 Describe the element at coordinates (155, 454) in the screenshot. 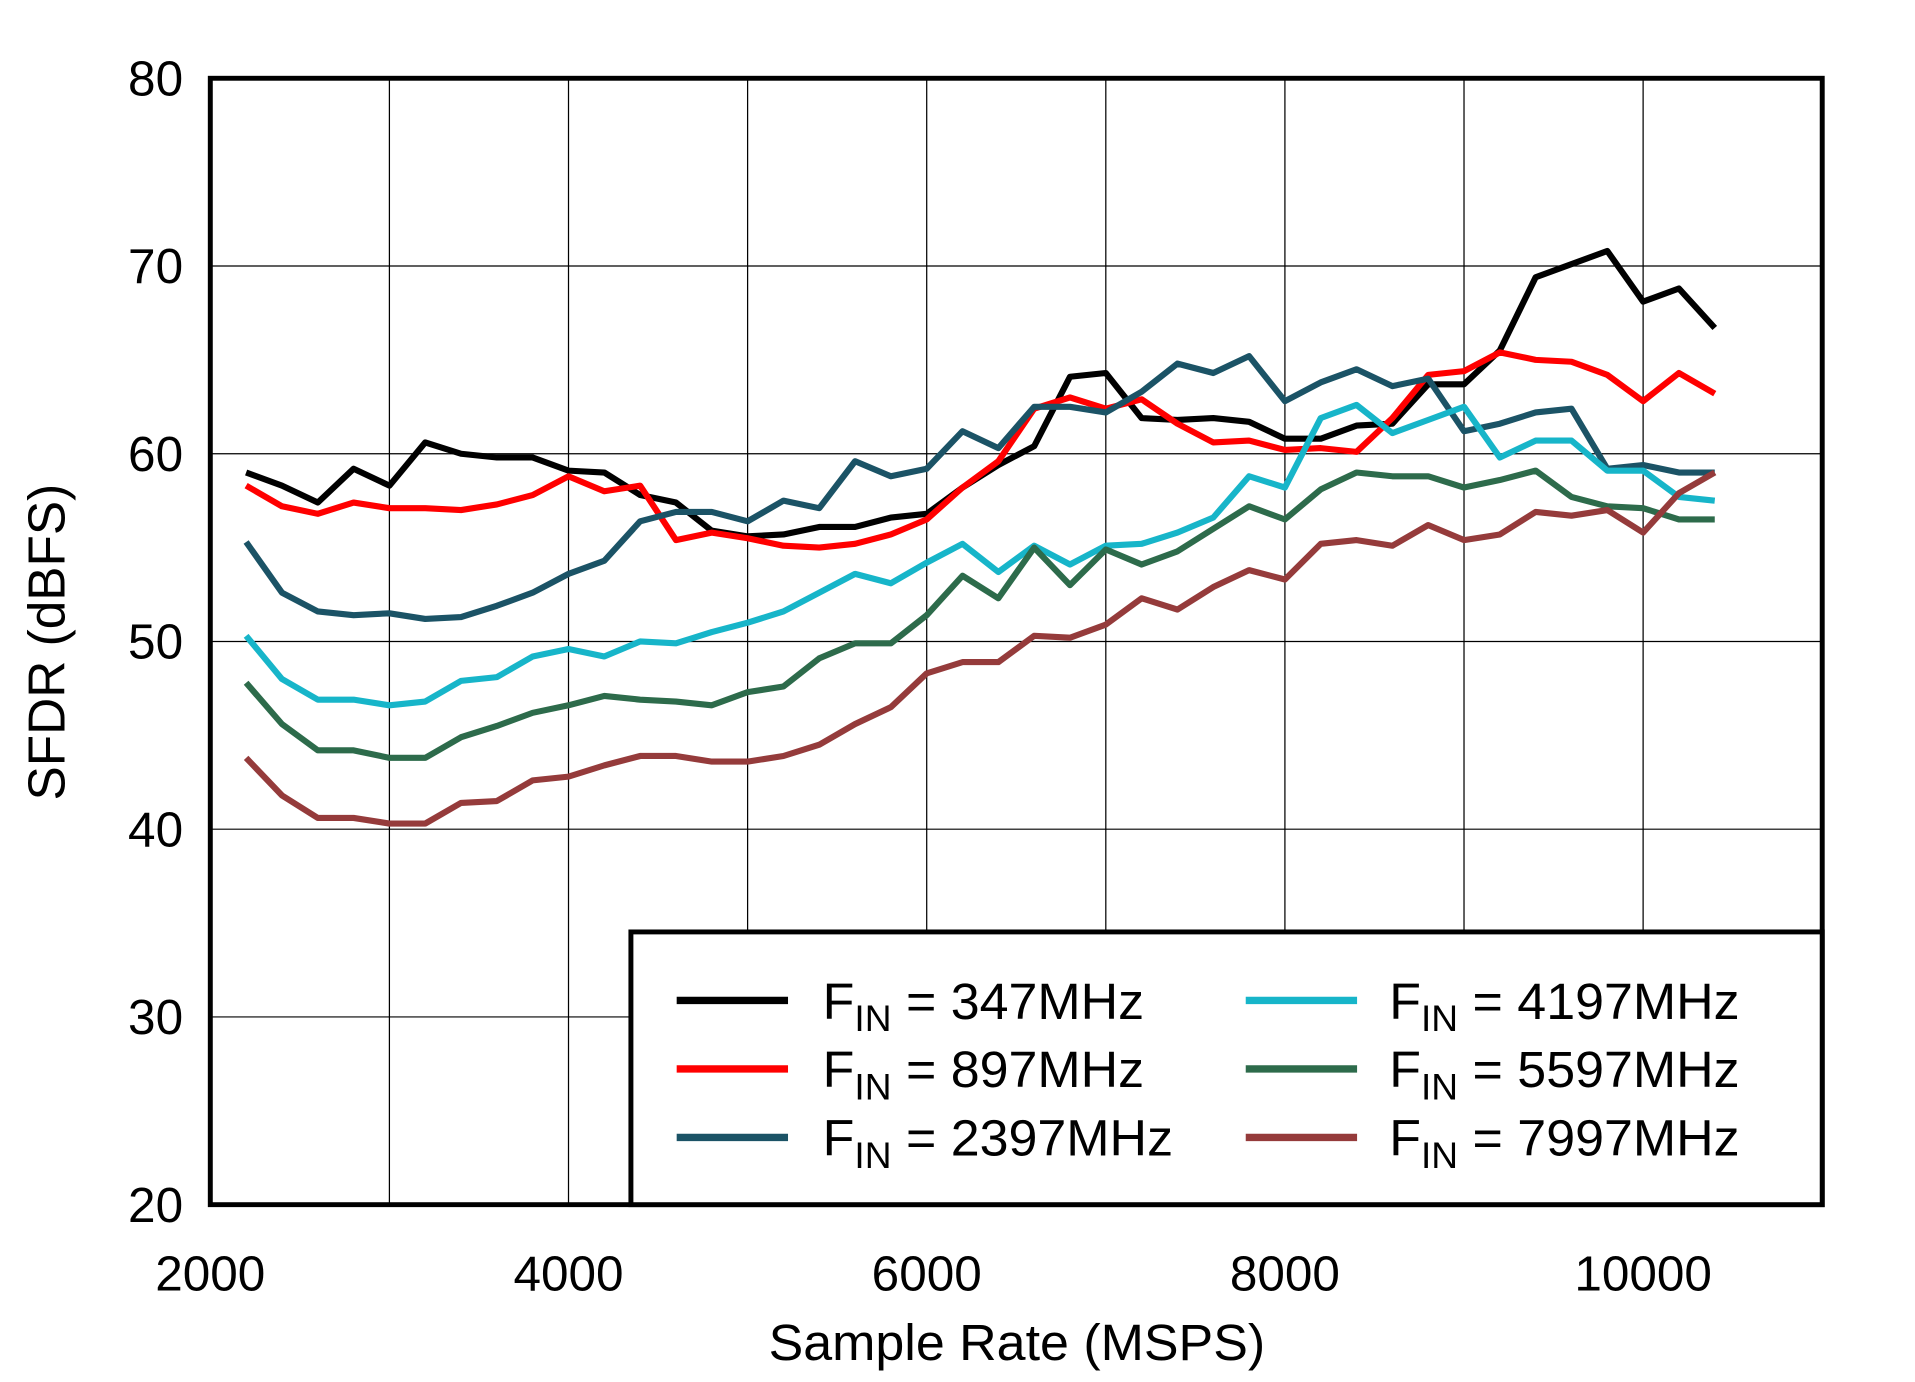

I see `y-tick-label: 60` at that location.